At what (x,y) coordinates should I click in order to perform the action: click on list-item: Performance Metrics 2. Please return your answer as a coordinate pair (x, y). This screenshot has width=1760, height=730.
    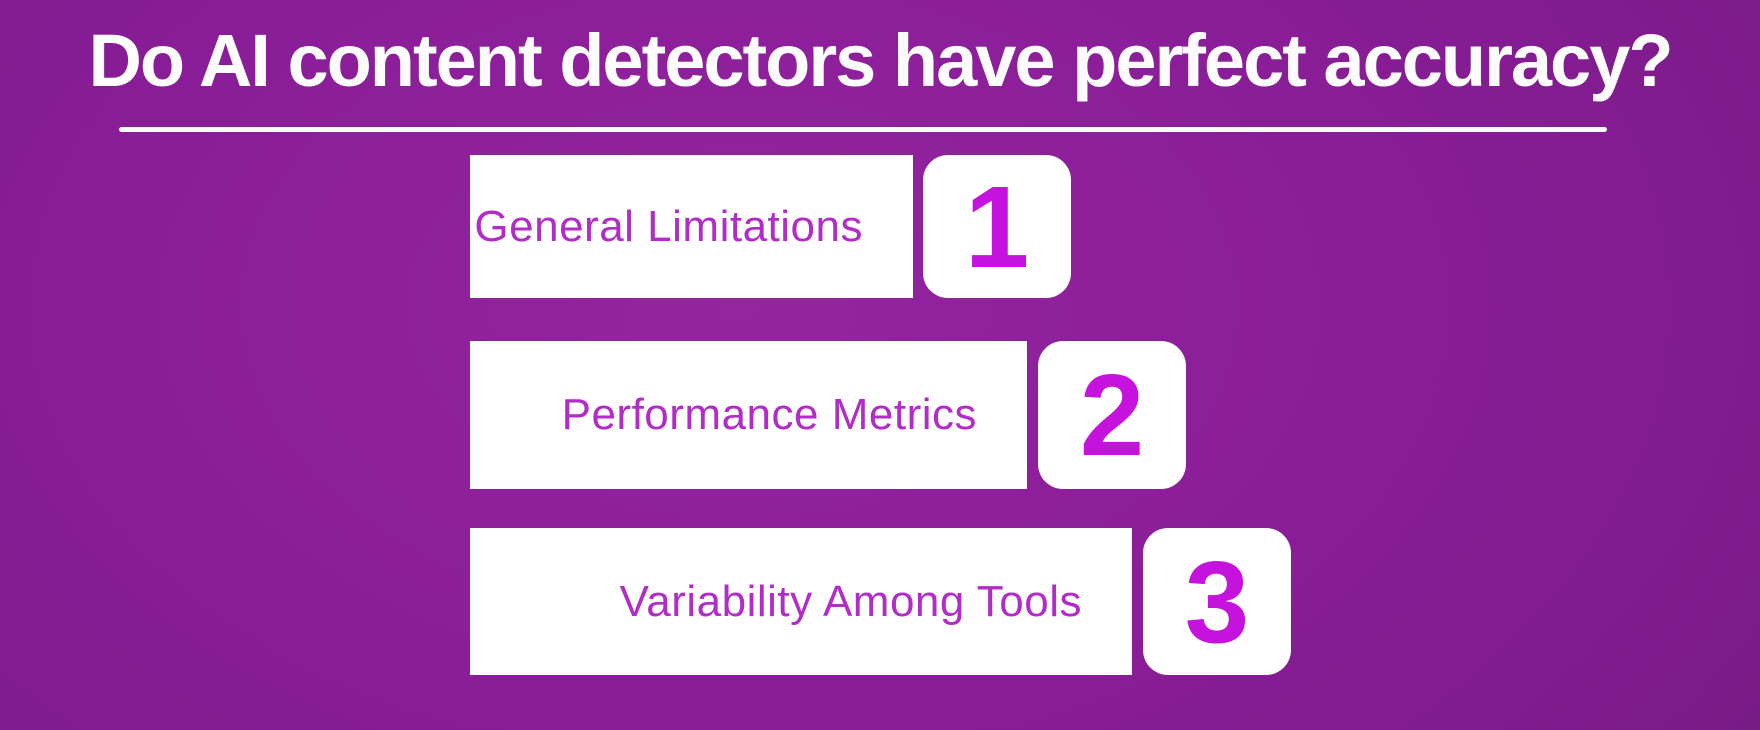
    Looking at the image, I should click on (828, 415).